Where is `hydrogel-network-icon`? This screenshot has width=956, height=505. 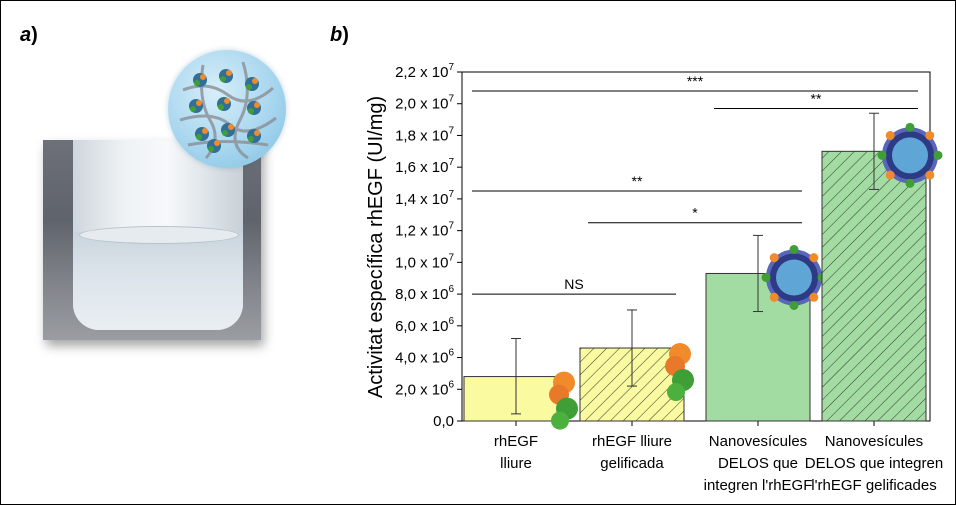 hydrogel-network-icon is located at coordinates (227, 109).